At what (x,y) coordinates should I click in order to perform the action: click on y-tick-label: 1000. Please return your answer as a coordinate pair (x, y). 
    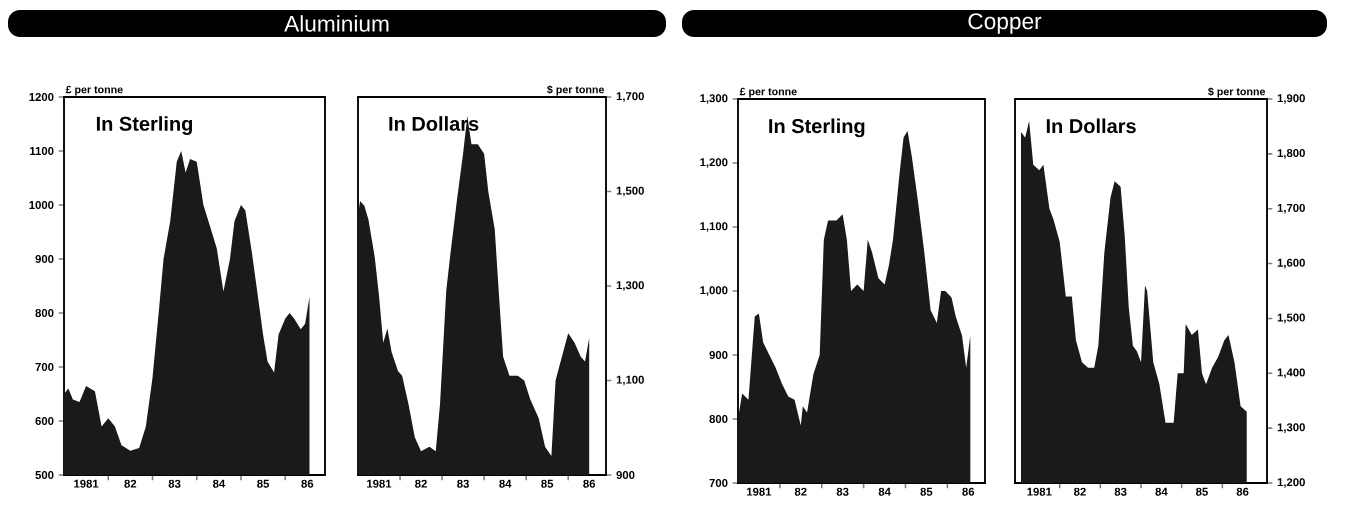
    Looking at the image, I should click on (41, 204).